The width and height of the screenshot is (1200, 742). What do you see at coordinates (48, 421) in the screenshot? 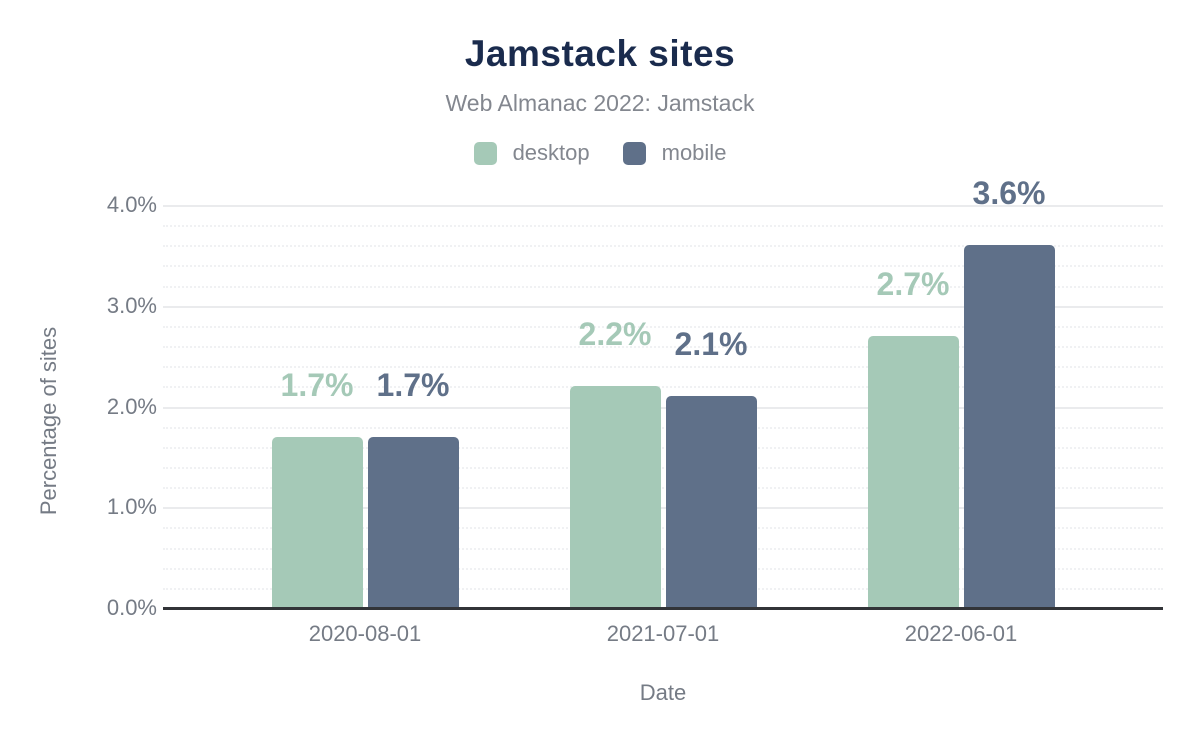
I see `y-axis-title: Percentage of sites` at bounding box center [48, 421].